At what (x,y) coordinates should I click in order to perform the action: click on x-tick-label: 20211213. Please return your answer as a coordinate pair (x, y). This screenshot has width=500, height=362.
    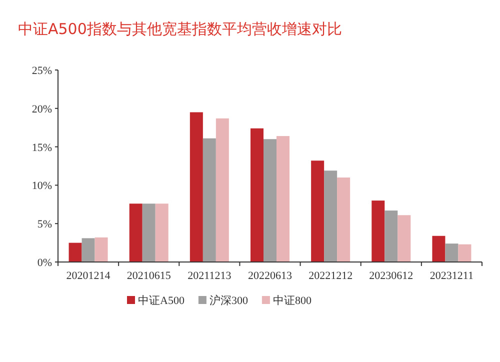
    Looking at the image, I should click on (210, 276).